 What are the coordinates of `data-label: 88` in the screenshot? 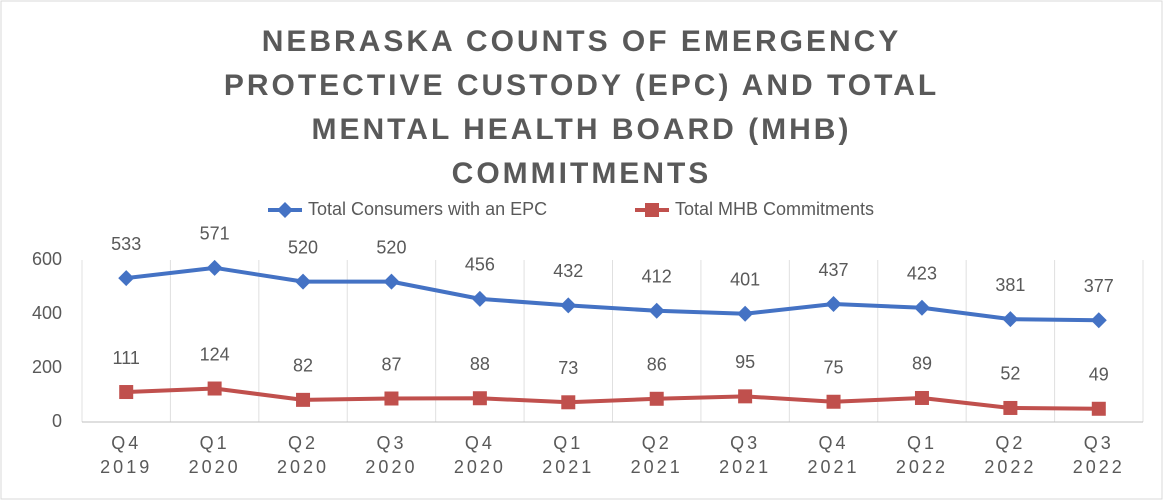 It's located at (480, 364).